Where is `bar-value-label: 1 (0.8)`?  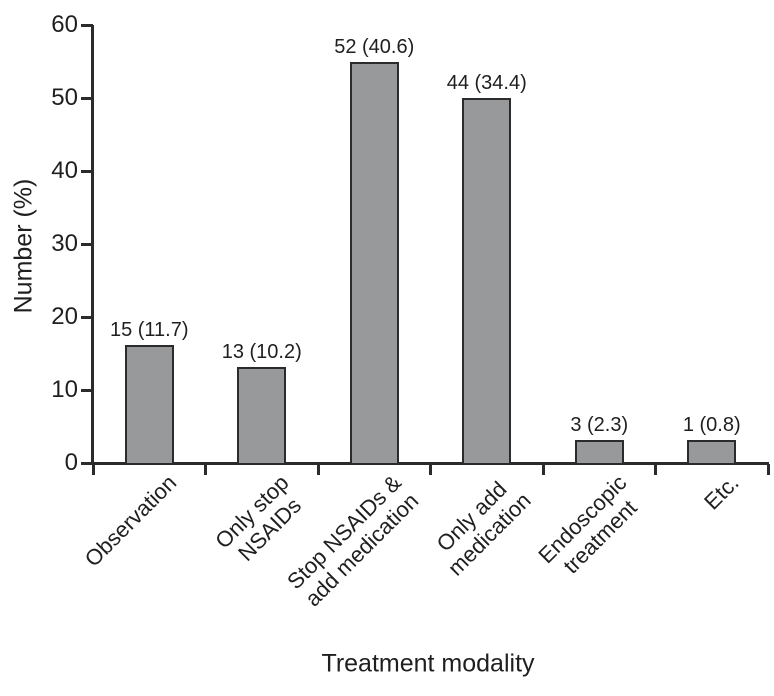 bar-value-label: 1 (0.8) is located at coordinates (711, 424).